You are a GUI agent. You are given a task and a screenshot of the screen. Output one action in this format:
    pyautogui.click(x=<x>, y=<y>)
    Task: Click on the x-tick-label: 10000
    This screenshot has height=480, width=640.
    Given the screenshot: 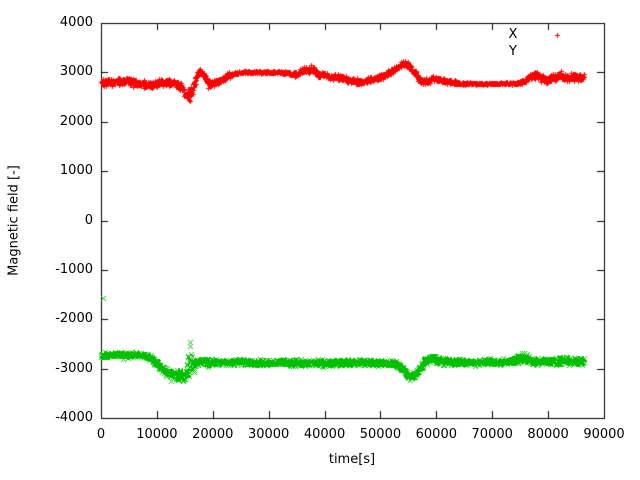 What is the action you would take?
    pyautogui.click(x=157, y=434)
    